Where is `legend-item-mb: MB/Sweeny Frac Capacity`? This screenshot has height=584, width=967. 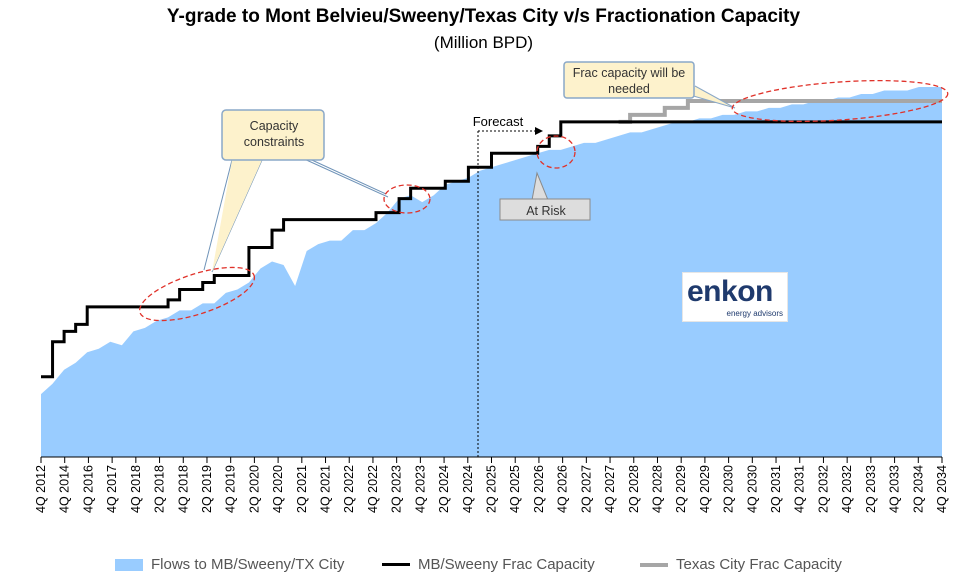
legend-item-mb: MB/Sweeny Frac Capacity is located at coordinates (488, 564).